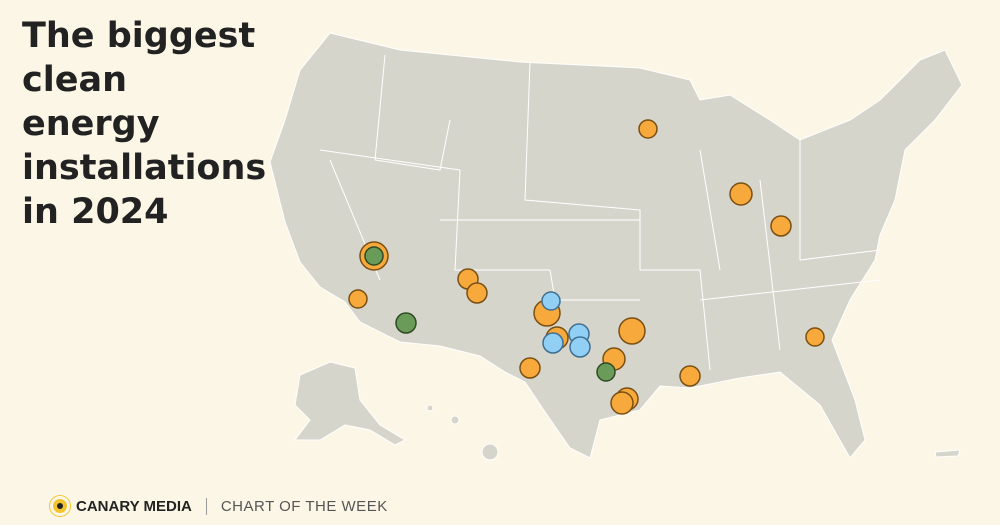  Describe the element at coordinates (947, 453) in the screenshot. I see `puerto-rico` at that location.